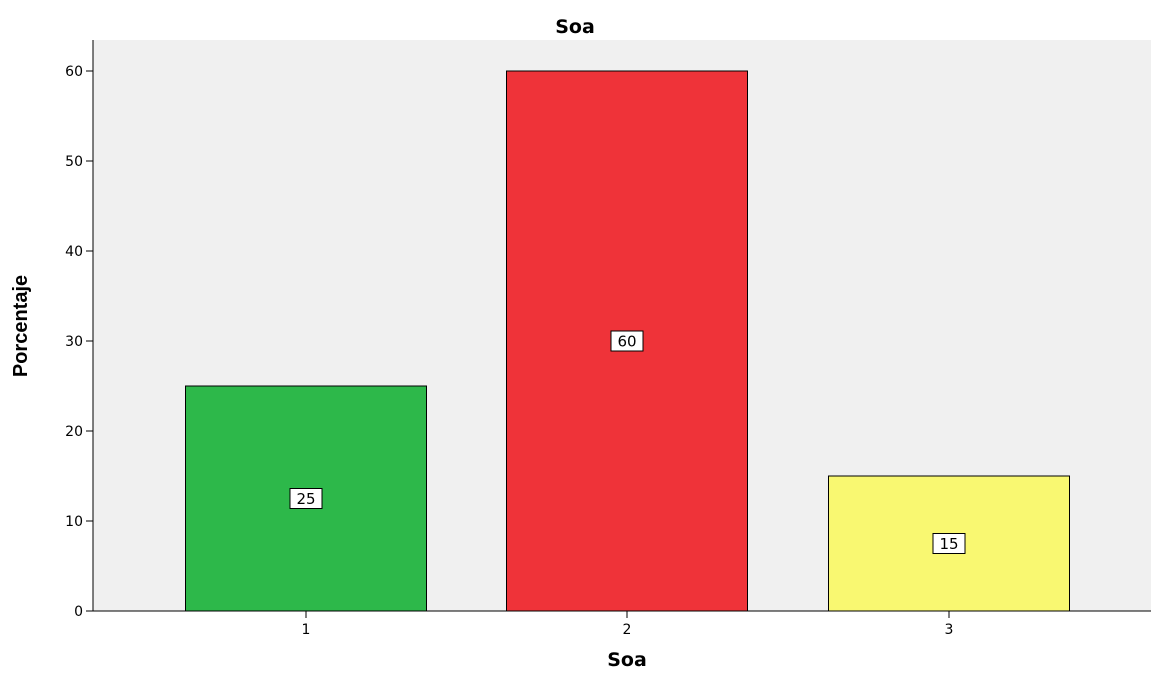  Describe the element at coordinates (74, 72) in the screenshot. I see `y-tick-label: 60` at that location.